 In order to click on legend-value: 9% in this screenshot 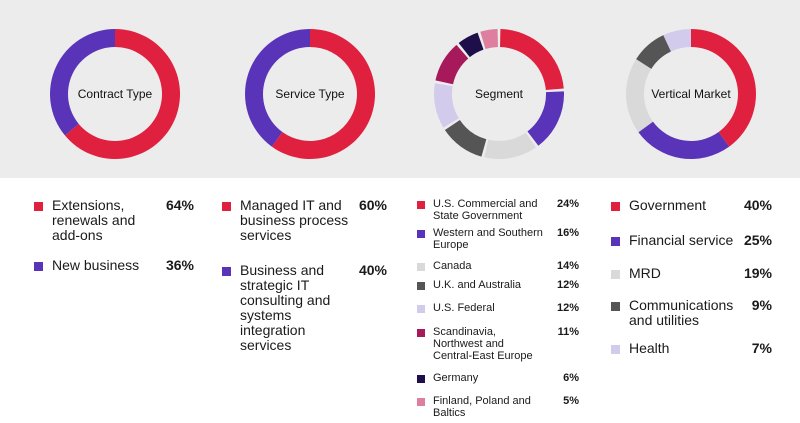, I will do `click(761, 305)`.